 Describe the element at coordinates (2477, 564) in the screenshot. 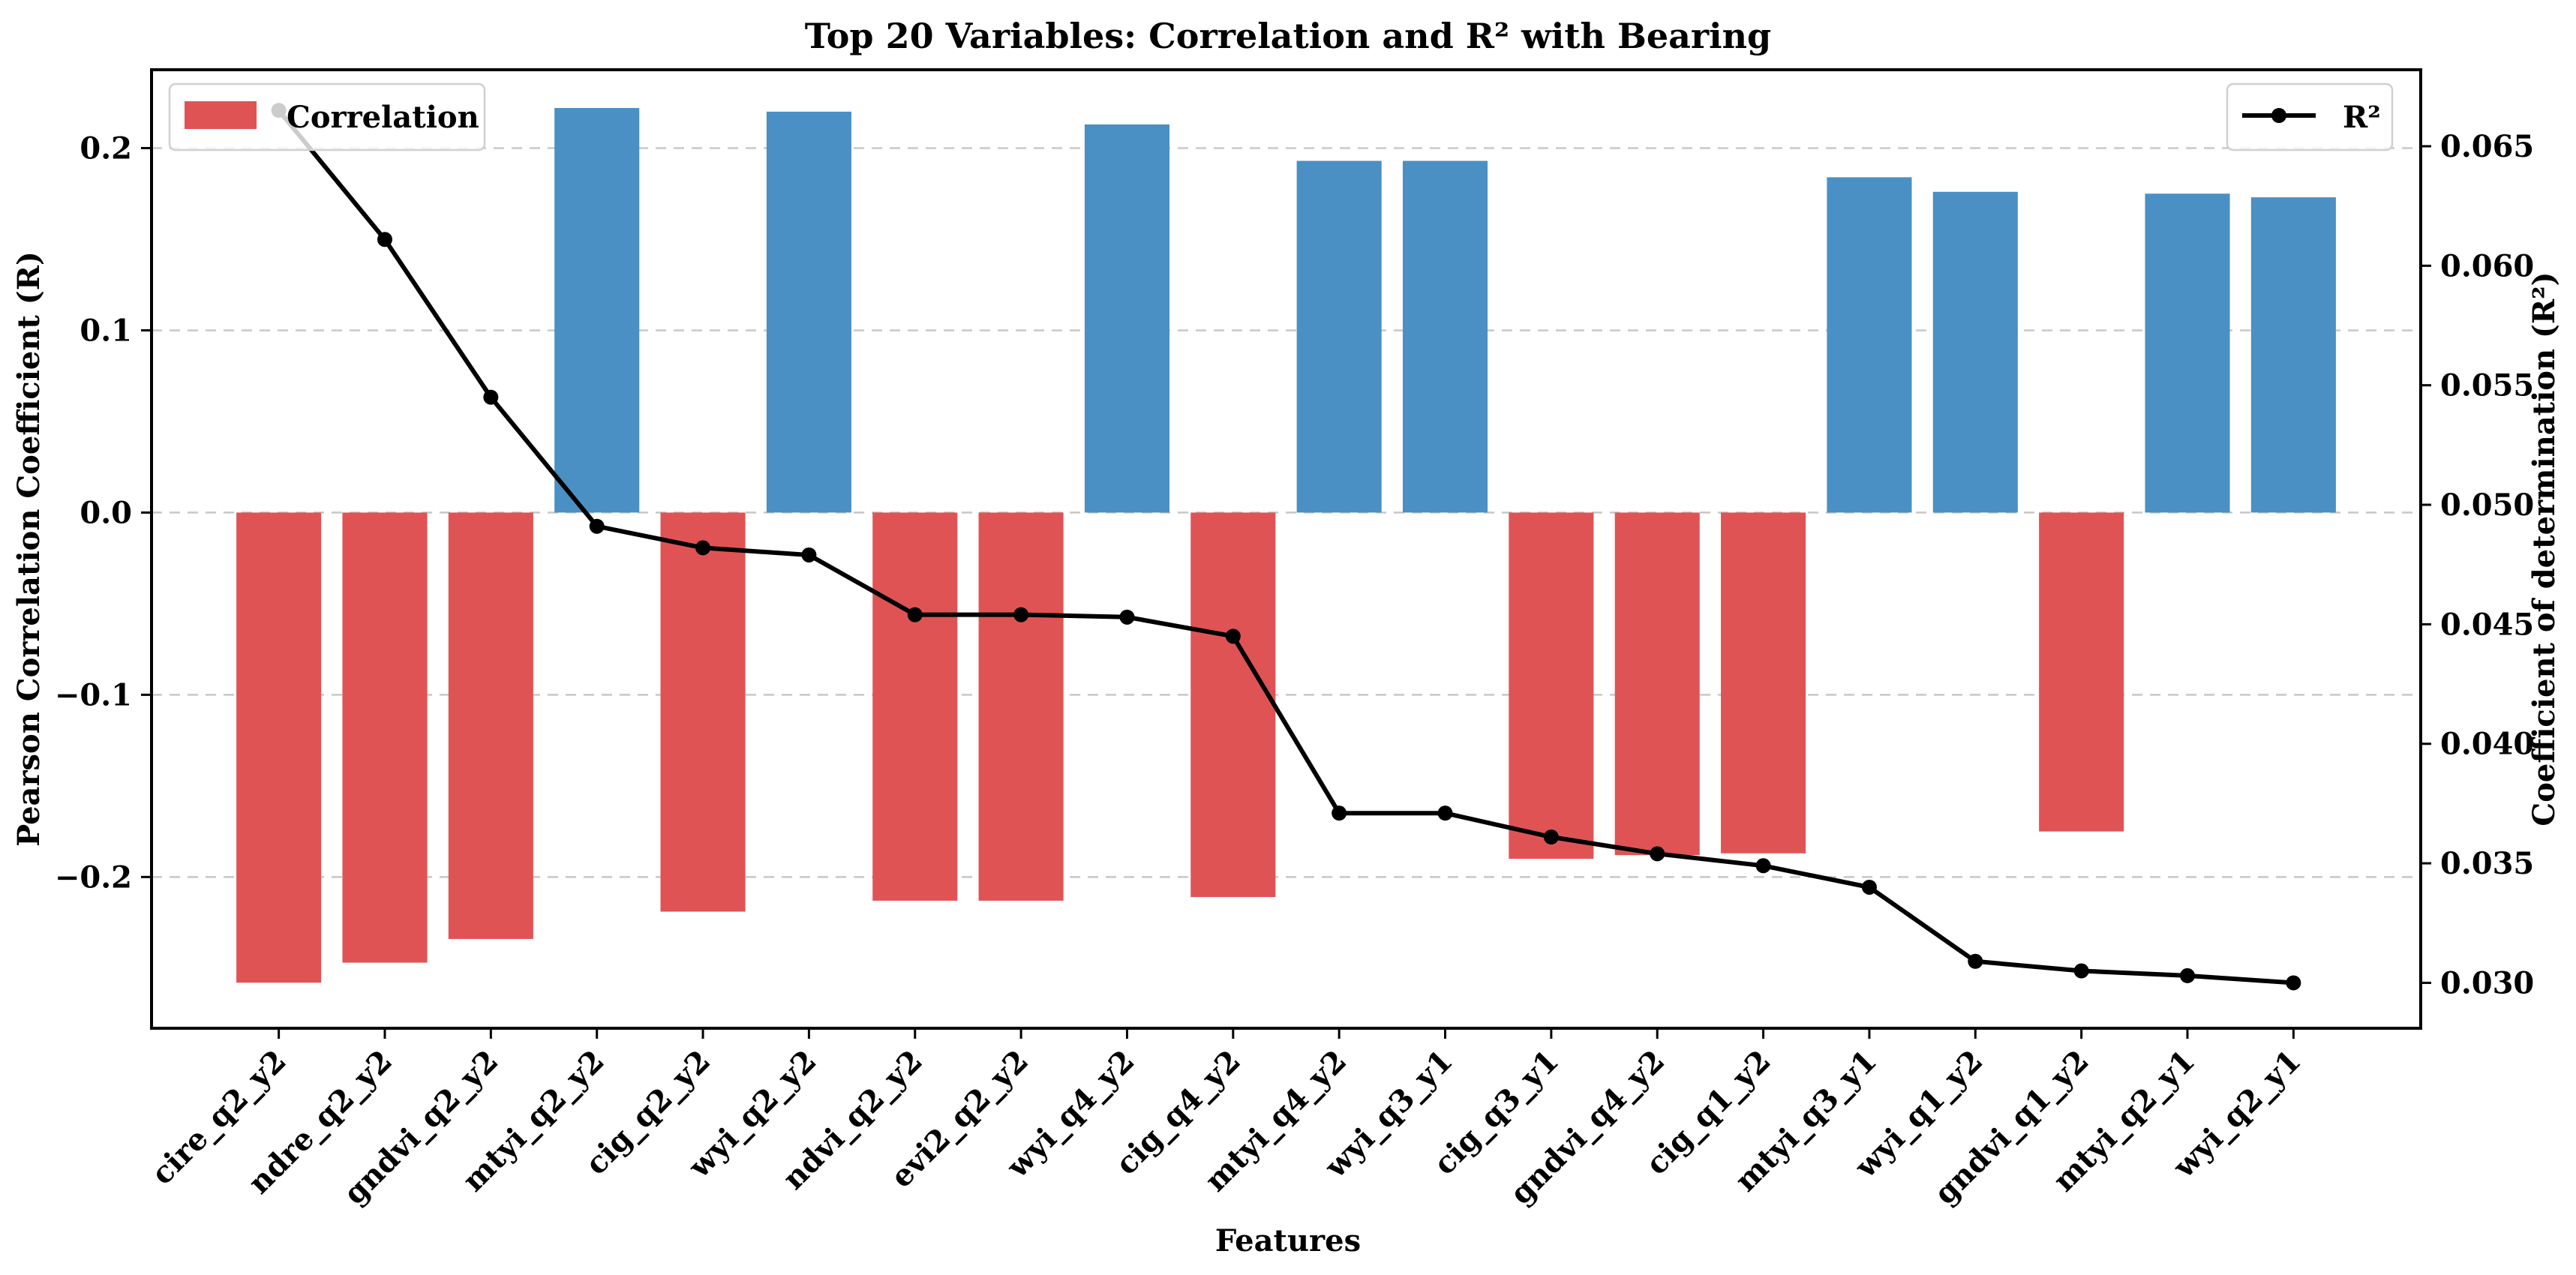

I see `right-y-axis: 0.030 0.035 0.040 0.045 0.050 0.055 0.060 0.065` at that location.